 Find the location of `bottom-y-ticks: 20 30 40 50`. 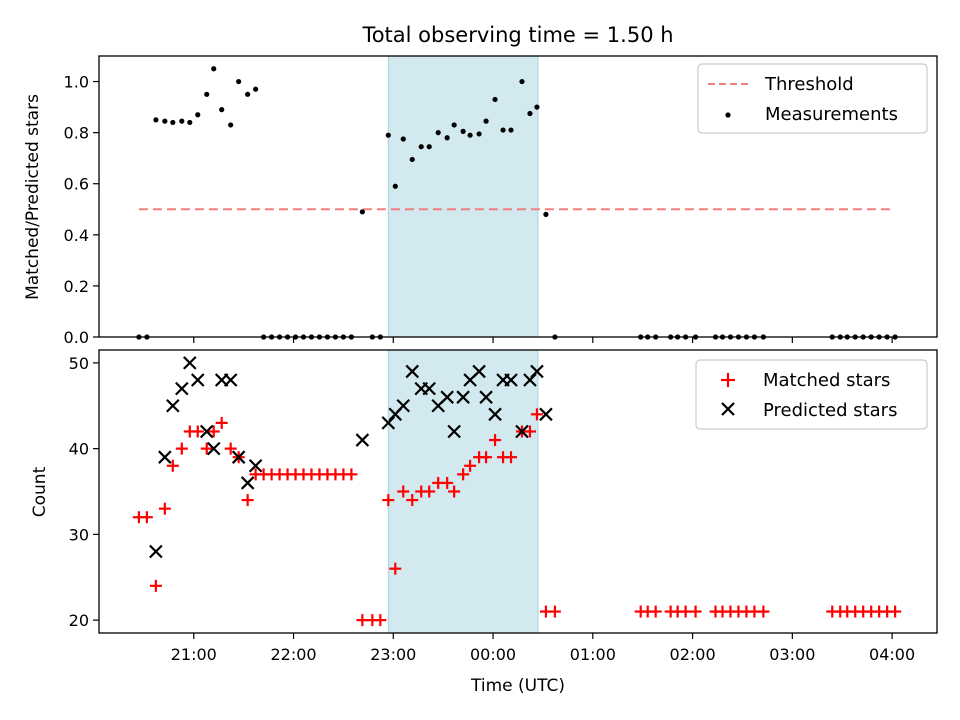

bottom-y-ticks: 20 30 40 50 is located at coordinates (84, 492).